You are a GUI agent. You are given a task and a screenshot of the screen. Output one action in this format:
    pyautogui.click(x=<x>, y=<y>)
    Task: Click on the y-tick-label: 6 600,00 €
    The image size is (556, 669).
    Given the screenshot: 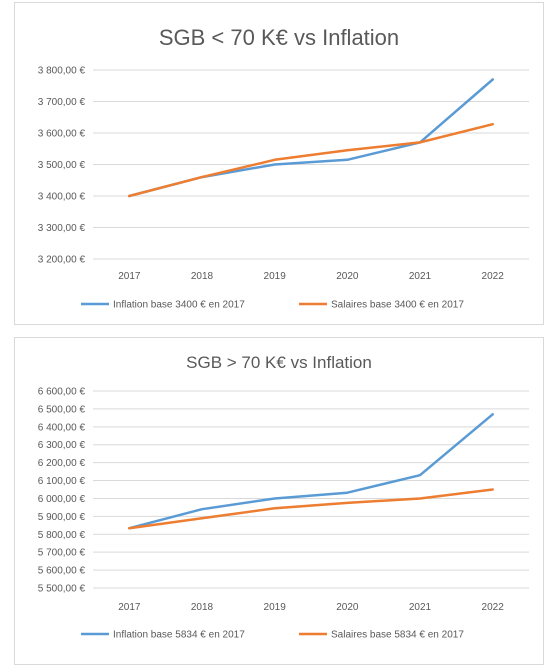 What is the action you would take?
    pyautogui.click(x=62, y=392)
    